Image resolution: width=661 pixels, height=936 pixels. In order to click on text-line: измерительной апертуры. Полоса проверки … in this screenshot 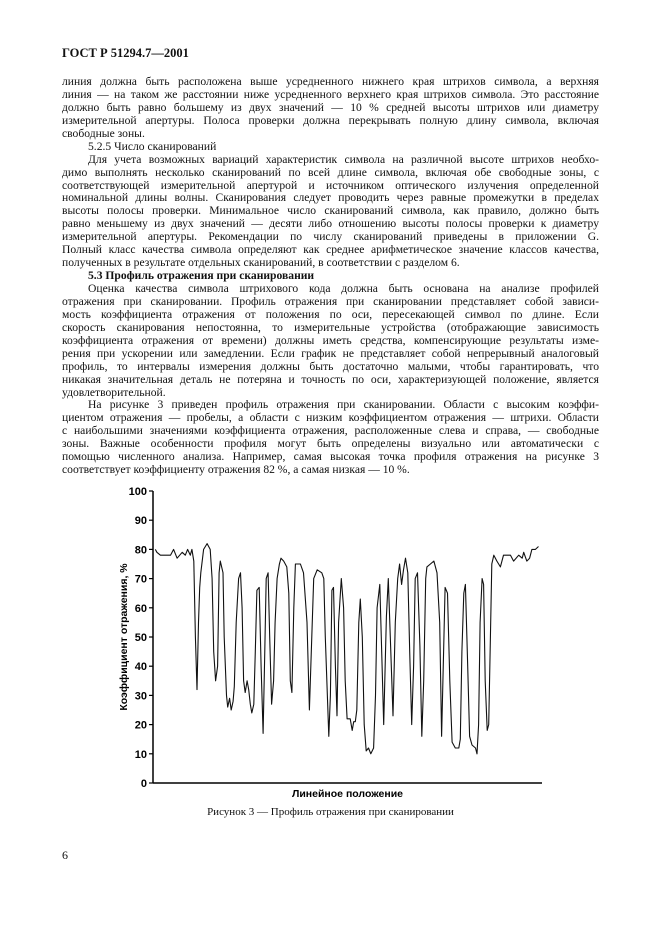, I will do `click(330, 120)`.